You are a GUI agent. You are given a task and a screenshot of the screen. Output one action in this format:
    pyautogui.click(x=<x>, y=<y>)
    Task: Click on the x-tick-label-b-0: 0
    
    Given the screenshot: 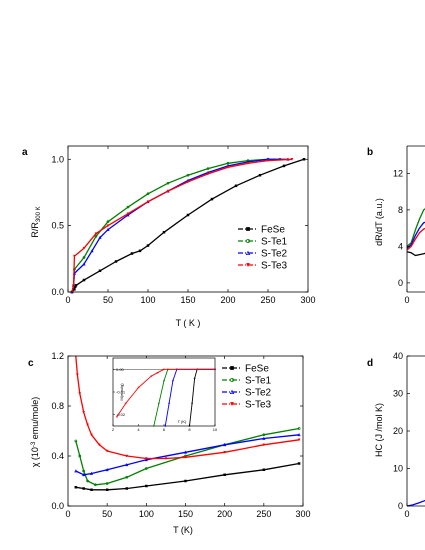 What is the action you would take?
    pyautogui.click(x=406, y=300)
    